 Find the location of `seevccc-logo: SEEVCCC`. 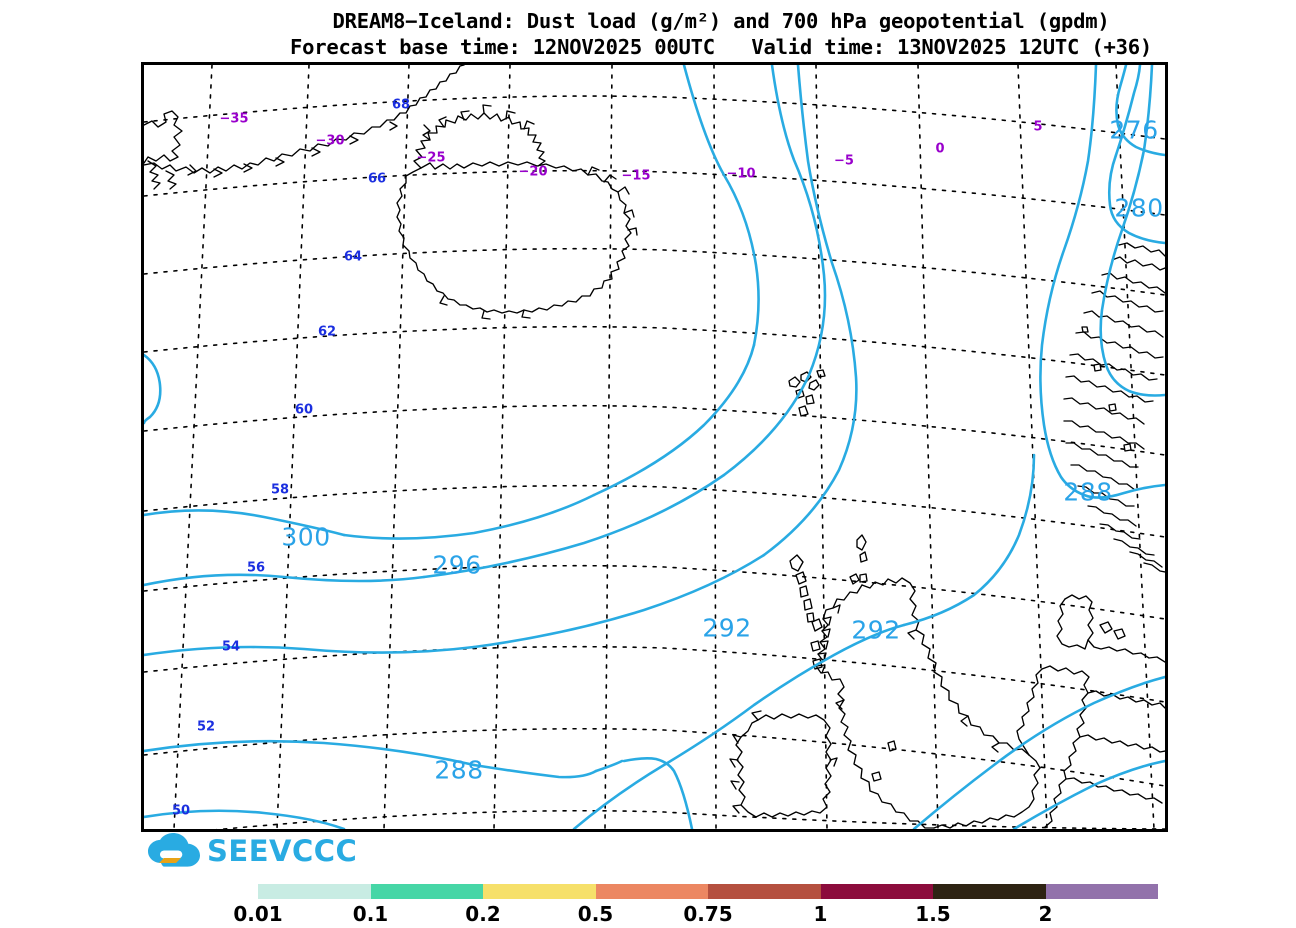

seevccc-logo: SEEVCCC is located at coordinates (252, 851).